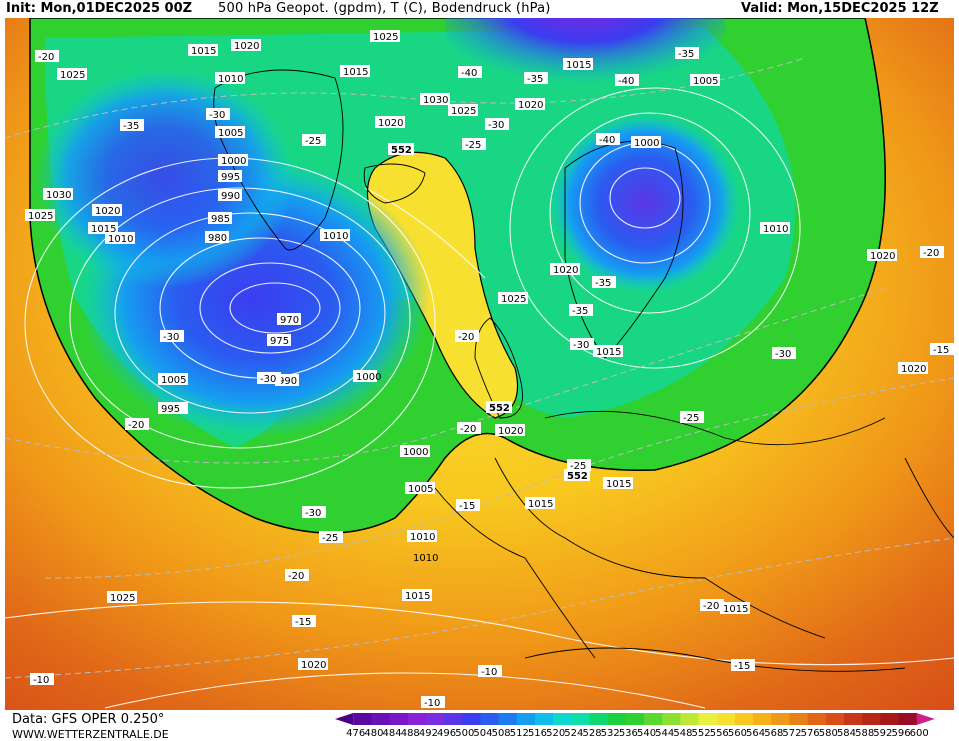  I want to click on temperature-label: -40, so click(470, 72).